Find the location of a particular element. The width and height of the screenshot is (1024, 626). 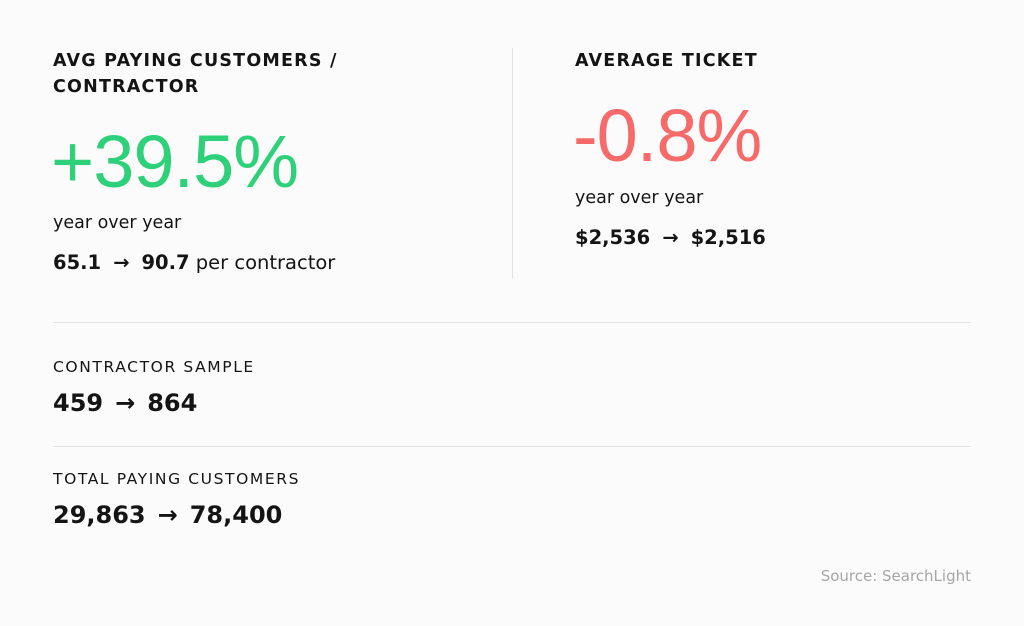

avg-customers-heading-line2: CONTRACTOR is located at coordinates (126, 87).